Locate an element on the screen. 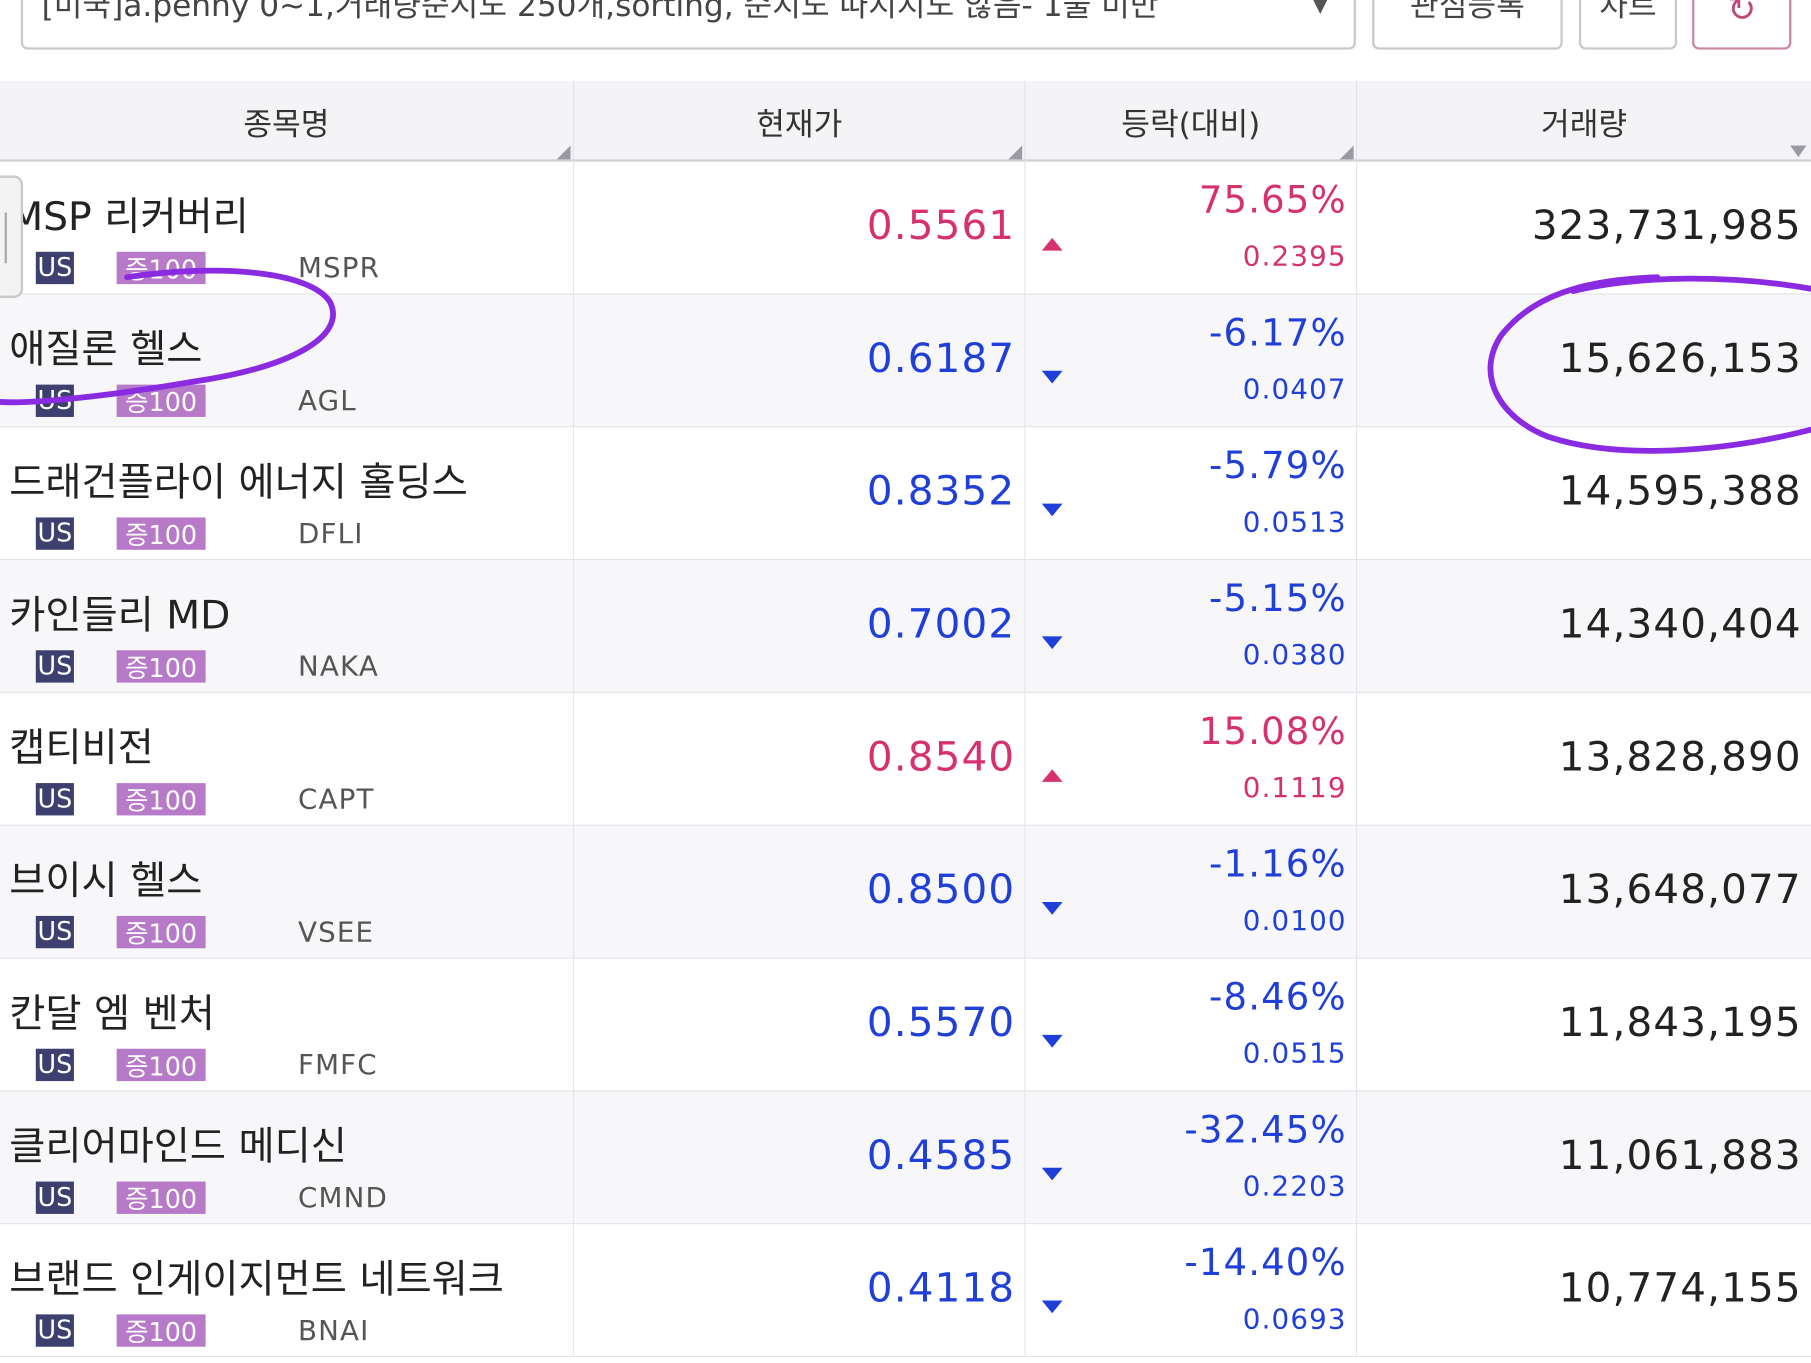 The height and width of the screenshot is (1363, 1811). stock-name: 드래건플라이 에너지 홀딩스 is located at coordinates (238, 482).